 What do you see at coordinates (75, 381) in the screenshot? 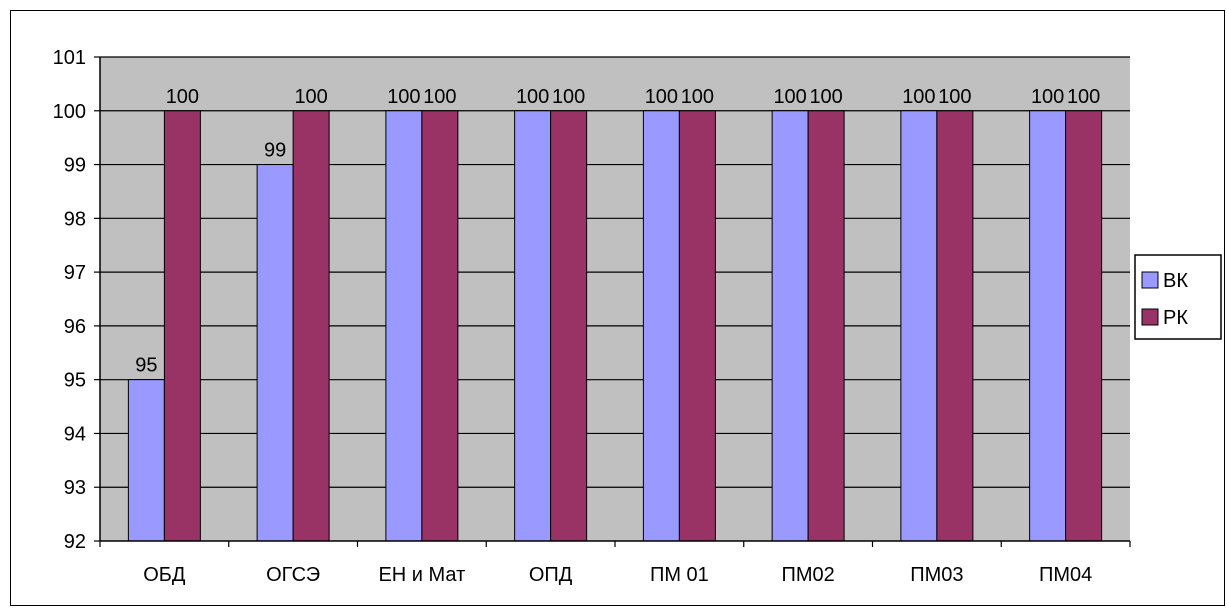
I see `y-tick-label: 95` at bounding box center [75, 381].